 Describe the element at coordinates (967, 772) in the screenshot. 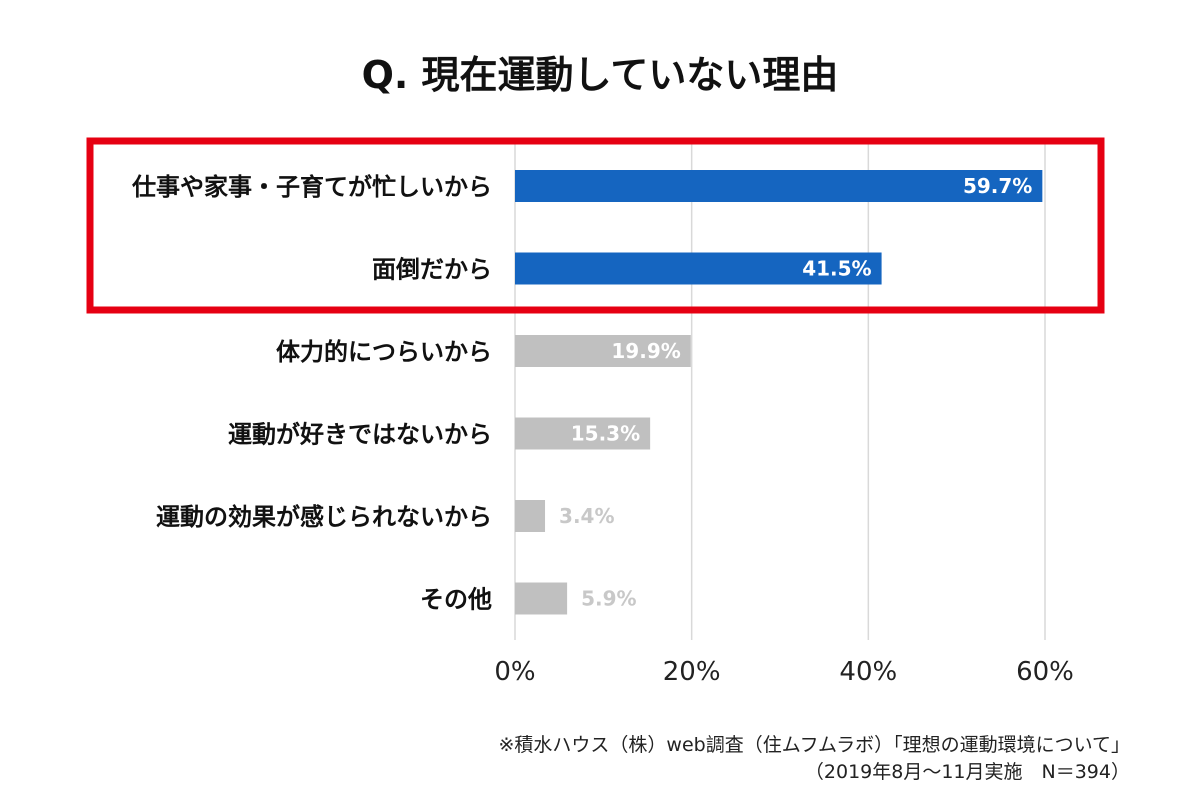

I see `source-note-detail: （2019年8月～11月実施 N＝394）` at that location.